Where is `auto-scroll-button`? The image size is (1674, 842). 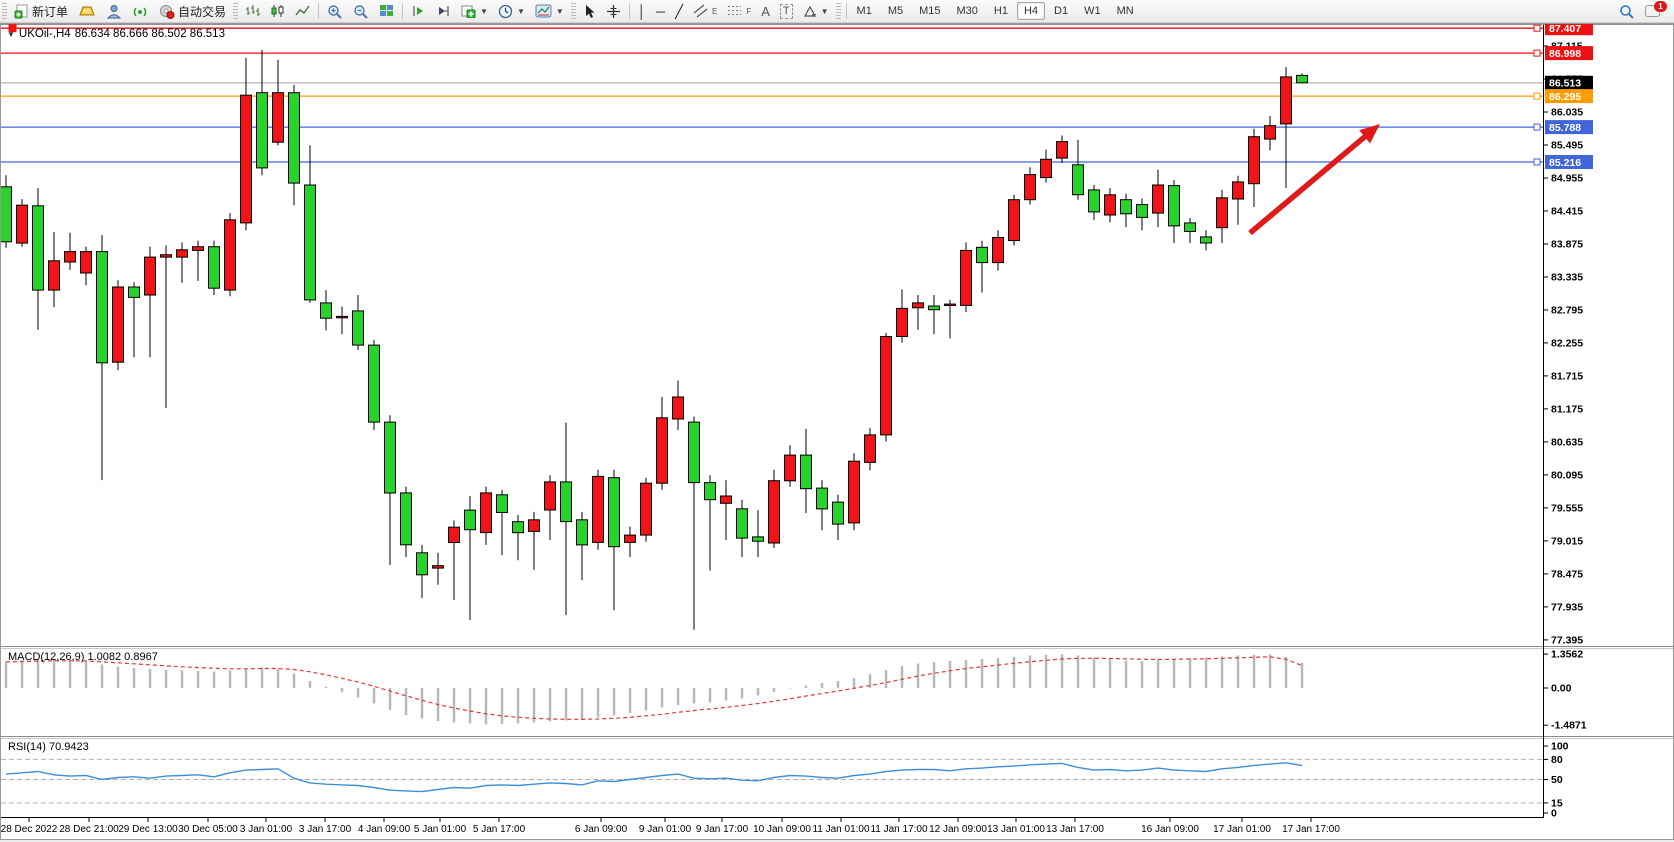 auto-scroll-button is located at coordinates (418, 11).